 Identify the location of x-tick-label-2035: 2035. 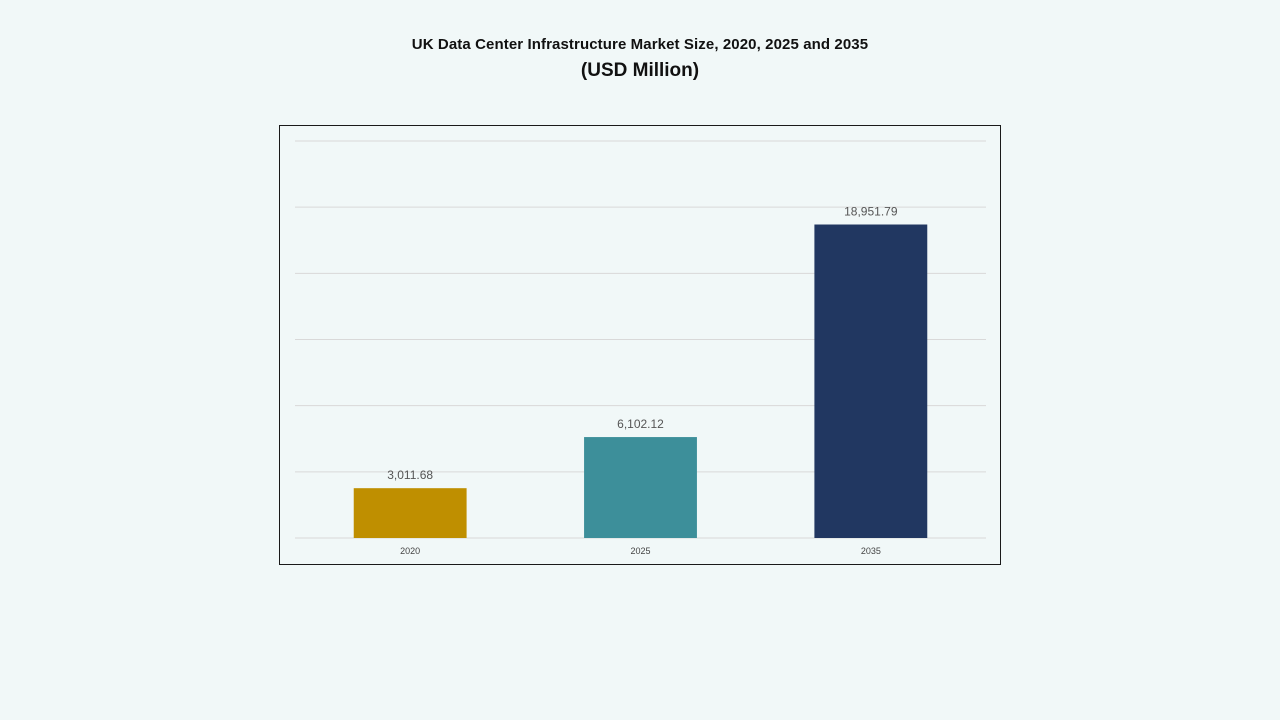
(871, 551).